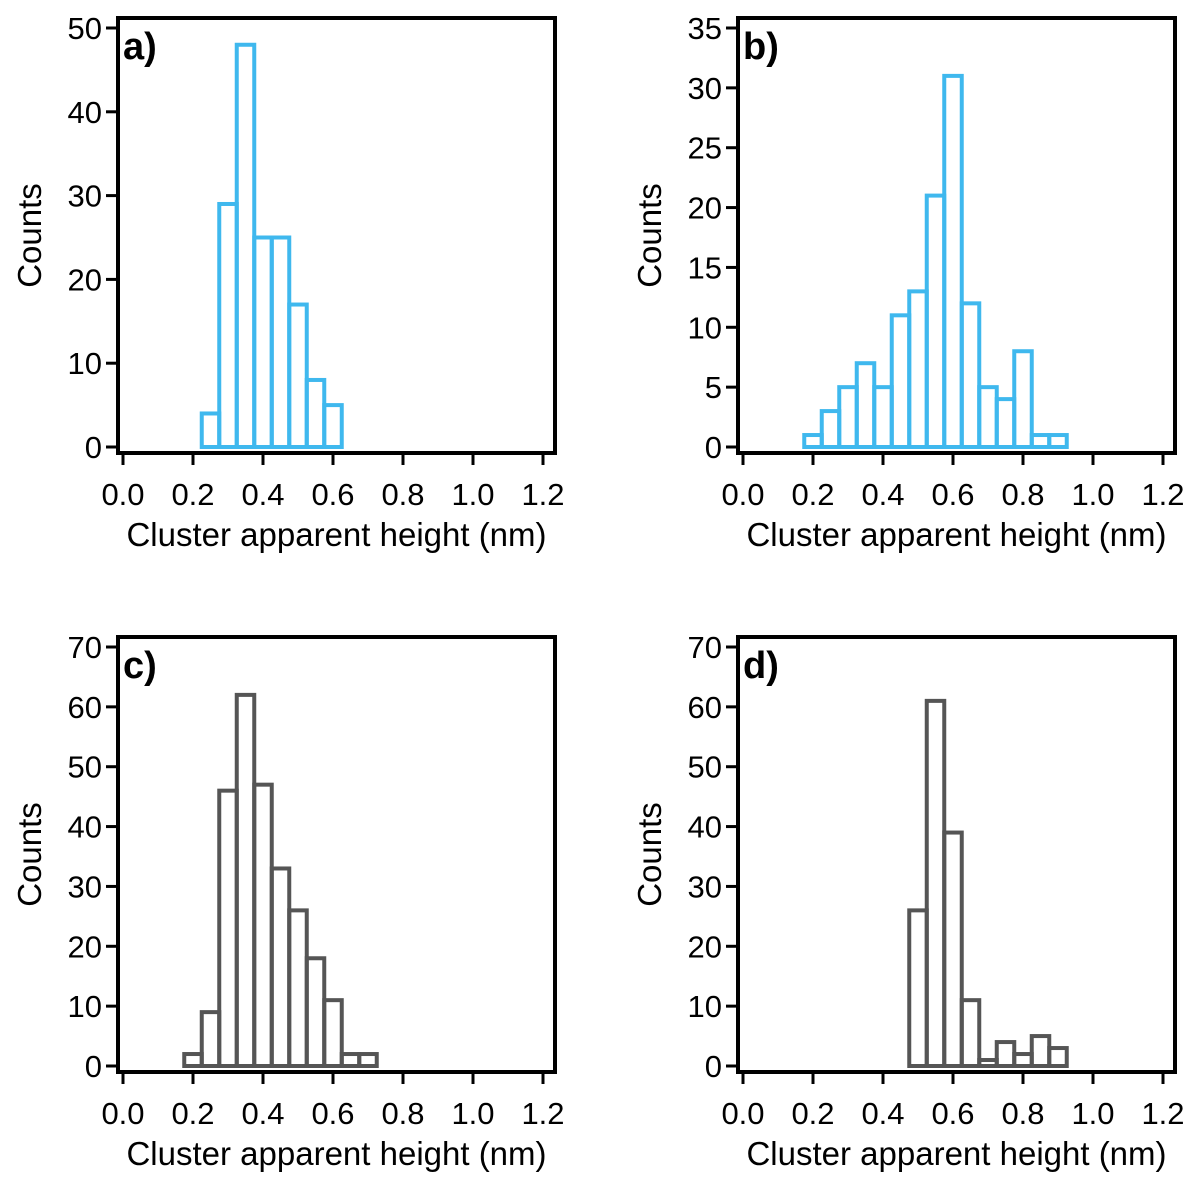 The width and height of the screenshot is (1198, 1203). What do you see at coordinates (761, 666) in the screenshot?
I see `panel-label: d)` at bounding box center [761, 666].